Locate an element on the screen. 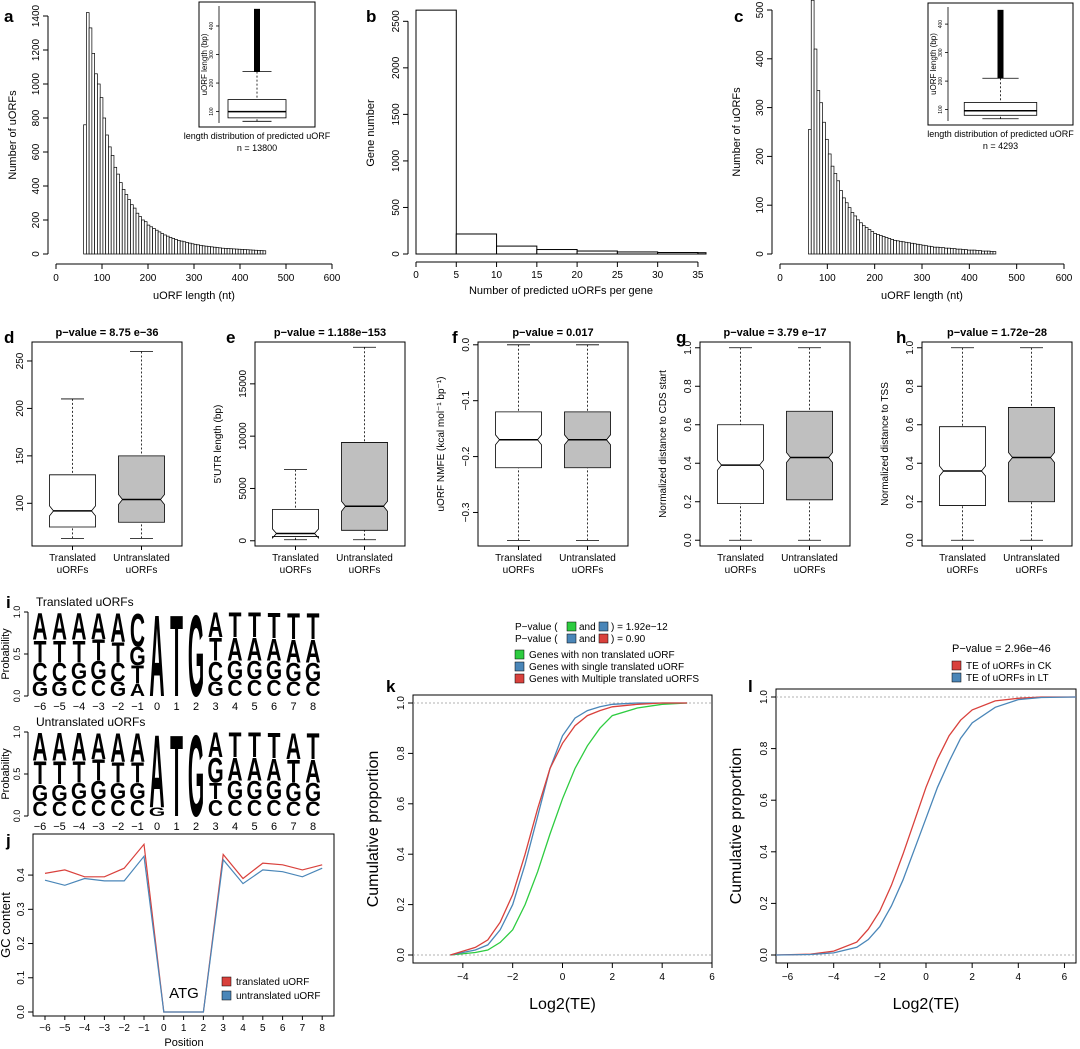 The width and height of the screenshot is (1080, 1049). position-label: −6 is located at coordinates (40, 827).